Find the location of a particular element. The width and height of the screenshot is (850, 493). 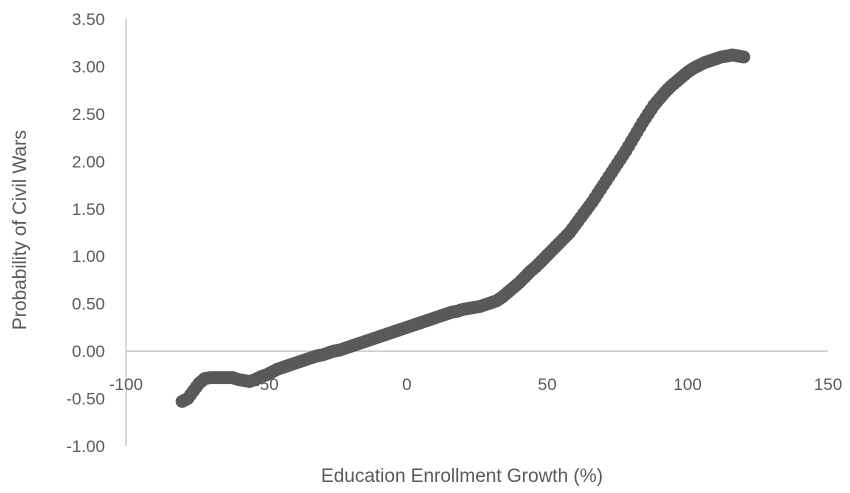

y-tick-label: 0.50 is located at coordinates (88, 304).